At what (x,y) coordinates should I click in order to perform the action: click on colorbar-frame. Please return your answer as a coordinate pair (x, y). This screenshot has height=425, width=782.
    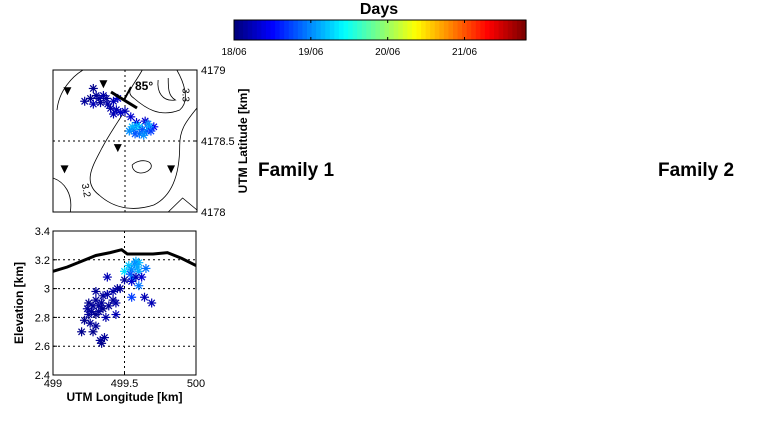
    Looking at the image, I should click on (380, 30).